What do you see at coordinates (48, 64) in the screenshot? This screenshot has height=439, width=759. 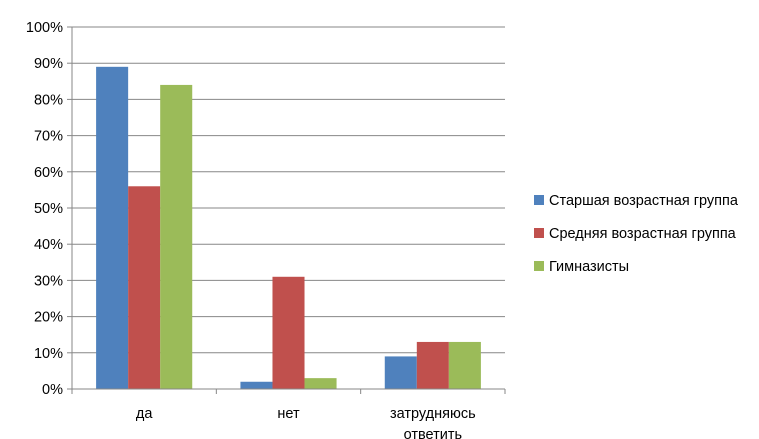 I see `y-tick-label: 90%` at bounding box center [48, 64].